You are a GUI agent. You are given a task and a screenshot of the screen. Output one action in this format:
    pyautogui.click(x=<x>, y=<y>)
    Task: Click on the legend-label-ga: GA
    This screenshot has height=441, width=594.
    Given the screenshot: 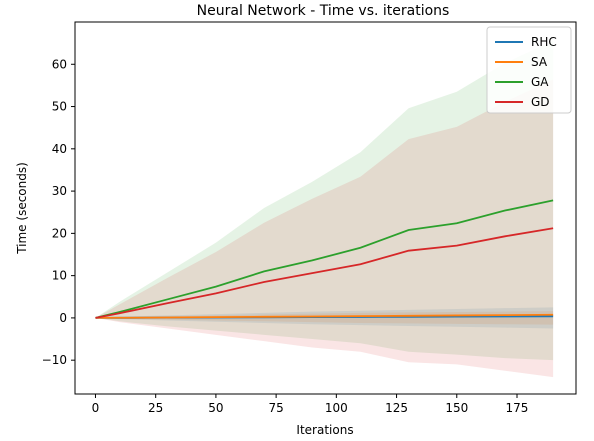 What is the action you would take?
    pyautogui.click(x=540, y=82)
    